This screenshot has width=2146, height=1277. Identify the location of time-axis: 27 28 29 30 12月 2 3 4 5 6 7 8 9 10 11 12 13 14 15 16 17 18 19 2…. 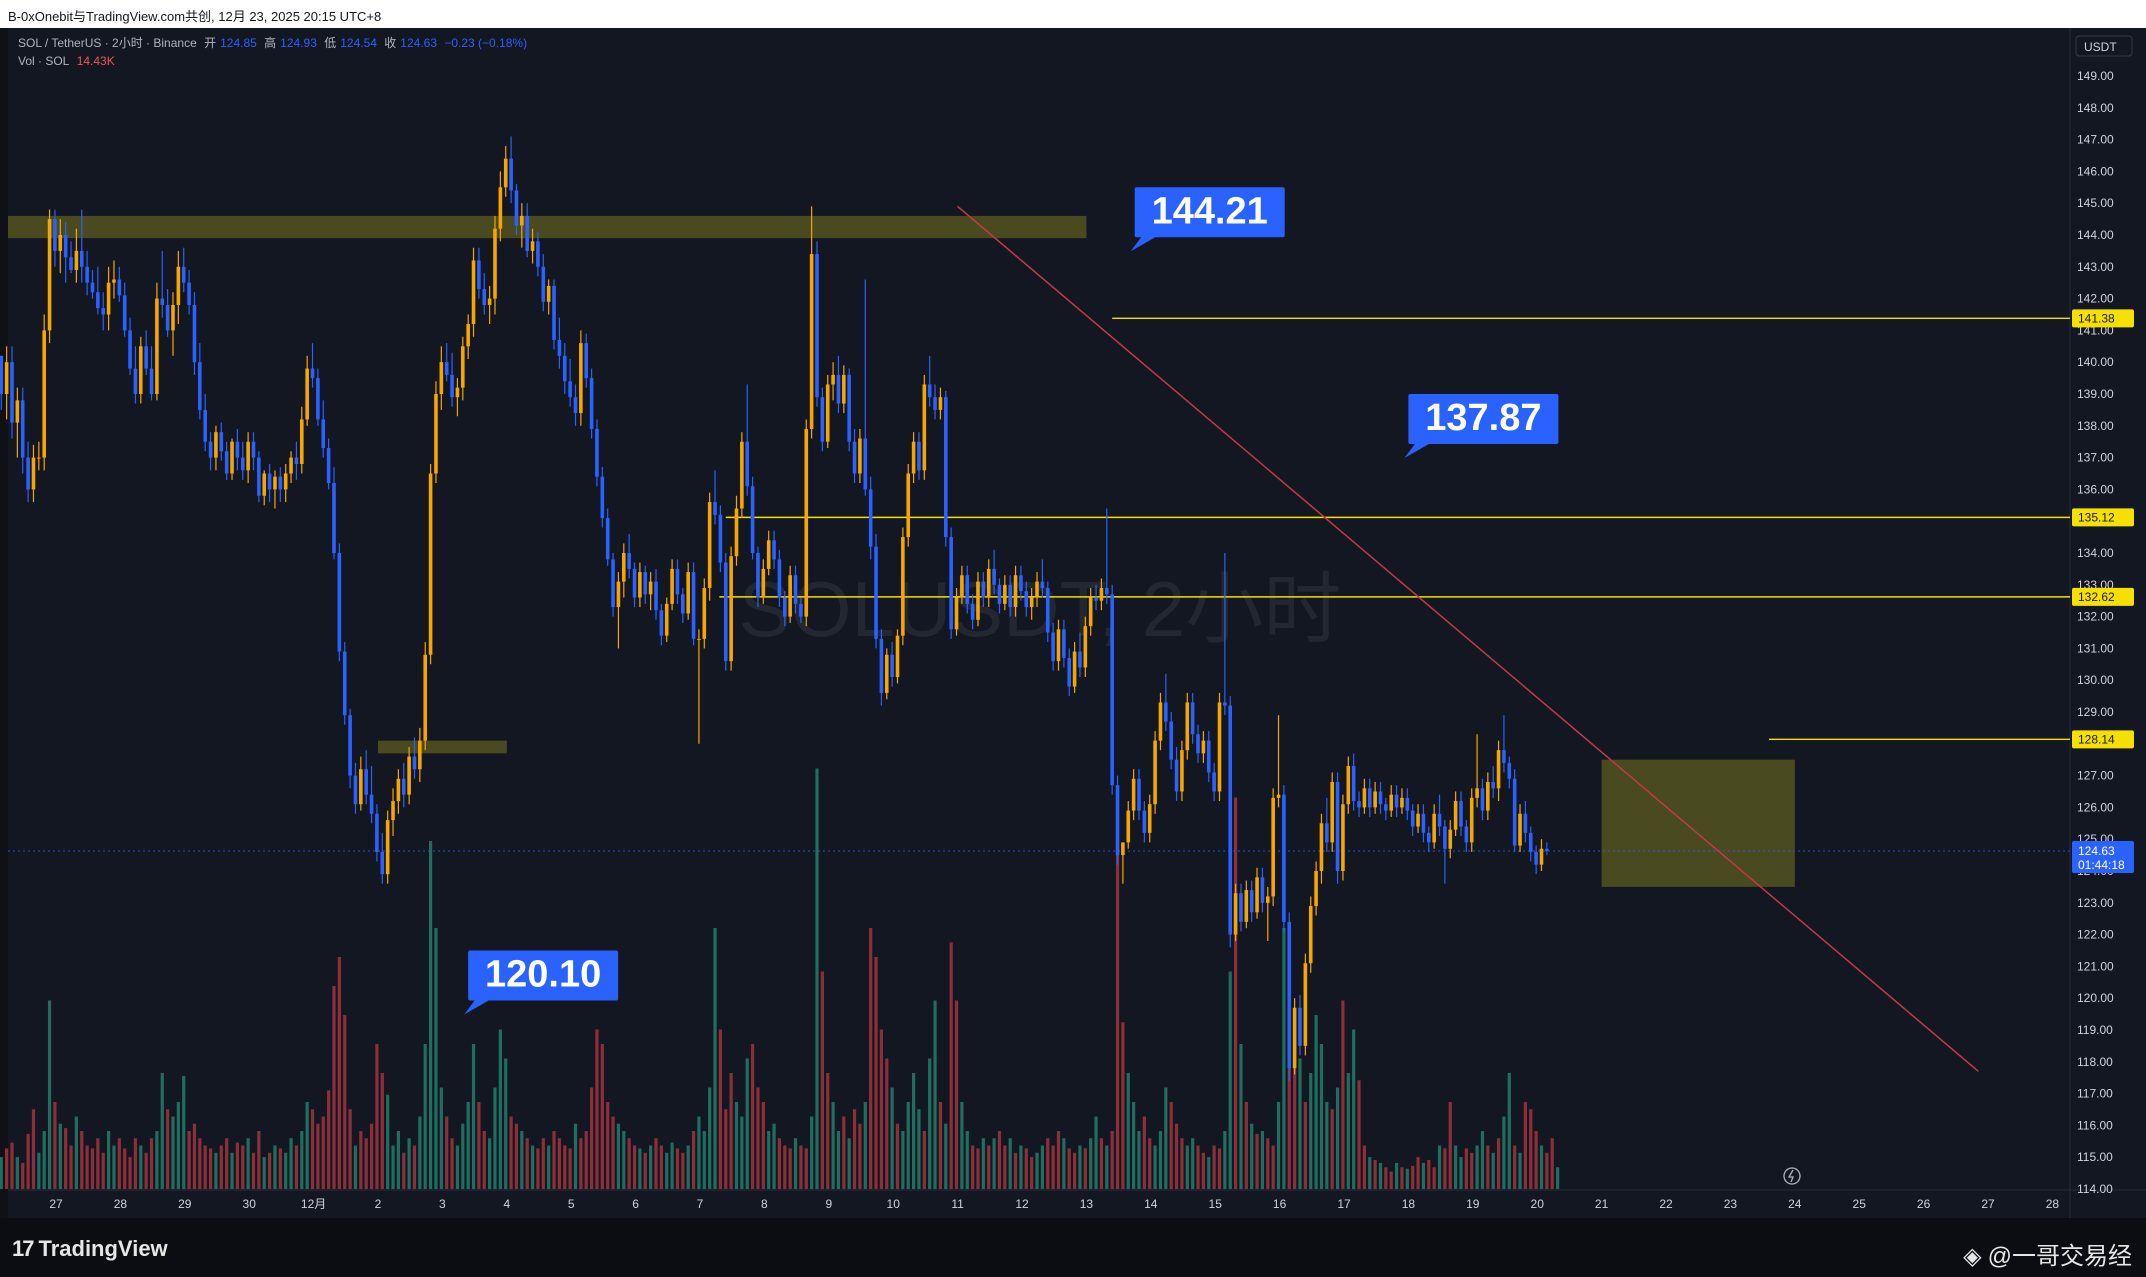
(1054, 1204).